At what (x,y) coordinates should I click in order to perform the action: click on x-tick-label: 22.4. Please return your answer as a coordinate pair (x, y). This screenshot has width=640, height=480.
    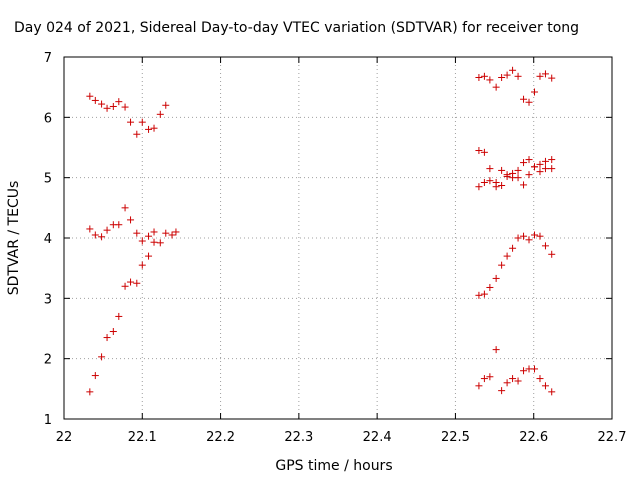
    Looking at the image, I should click on (377, 437).